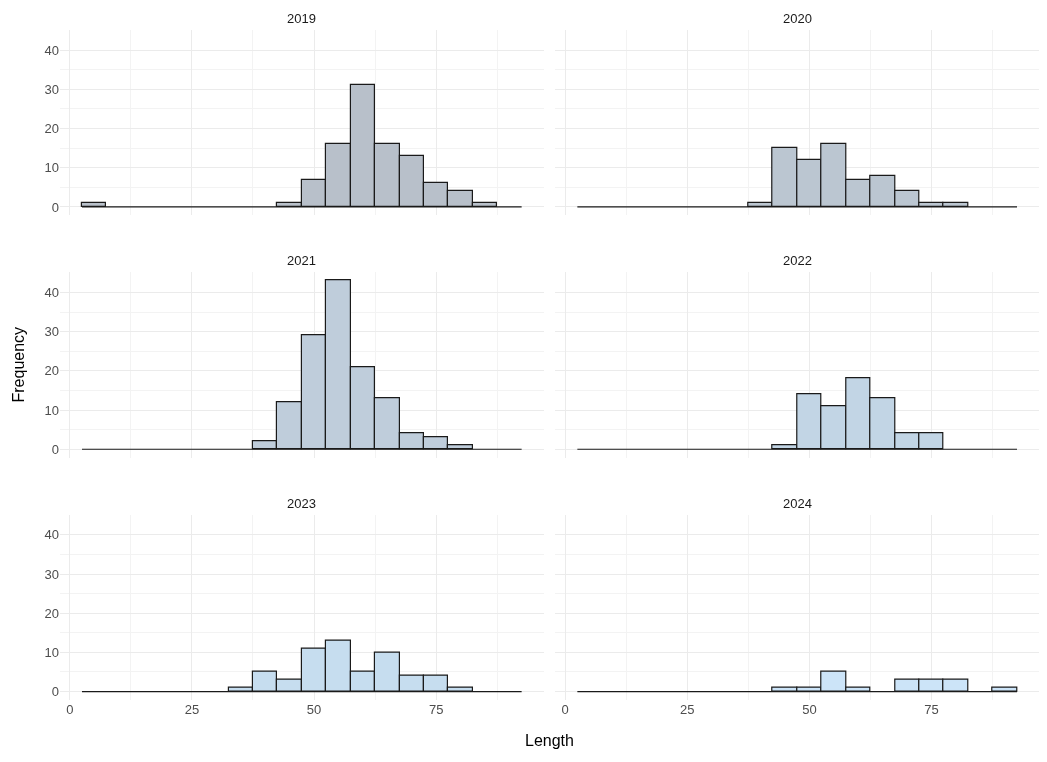 Image resolution: width=1047 pixels, height=762 pixels. Describe the element at coordinates (797, 503) in the screenshot. I see `chart-title: 2024` at that location.